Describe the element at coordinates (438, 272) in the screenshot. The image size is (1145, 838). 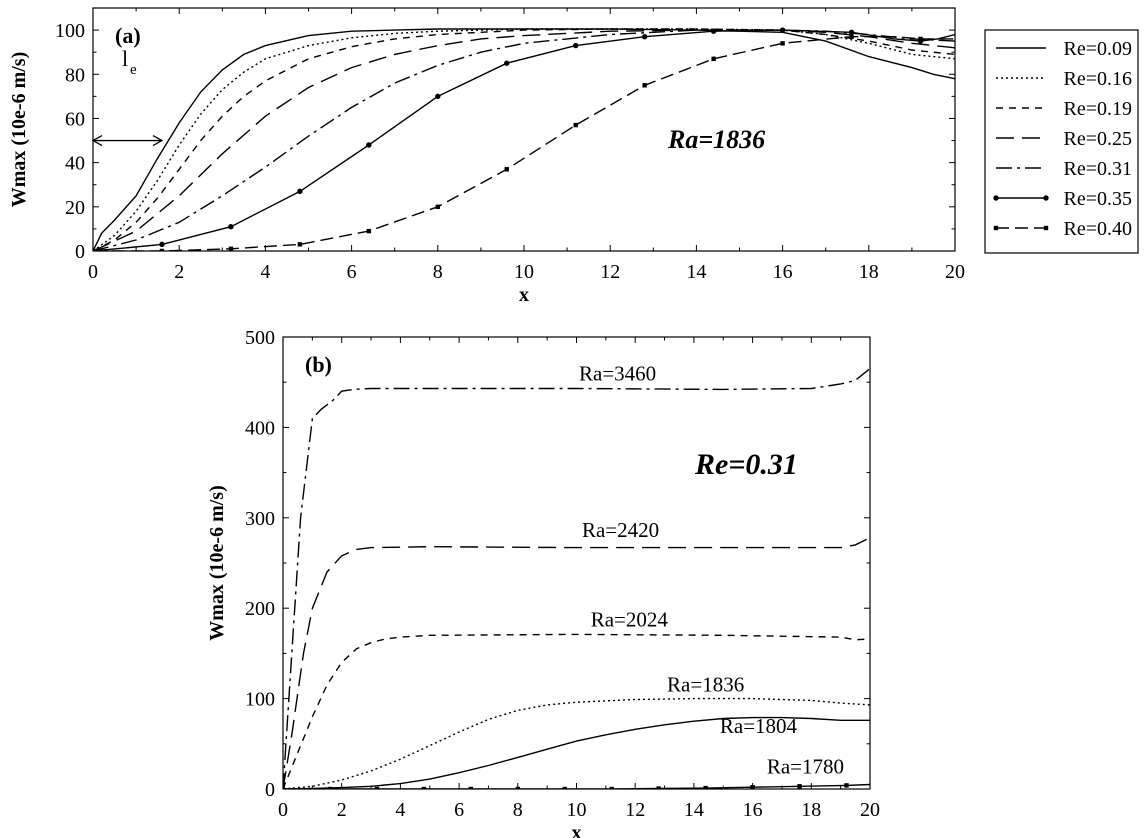
I see `x-tick-label: 8` at that location.